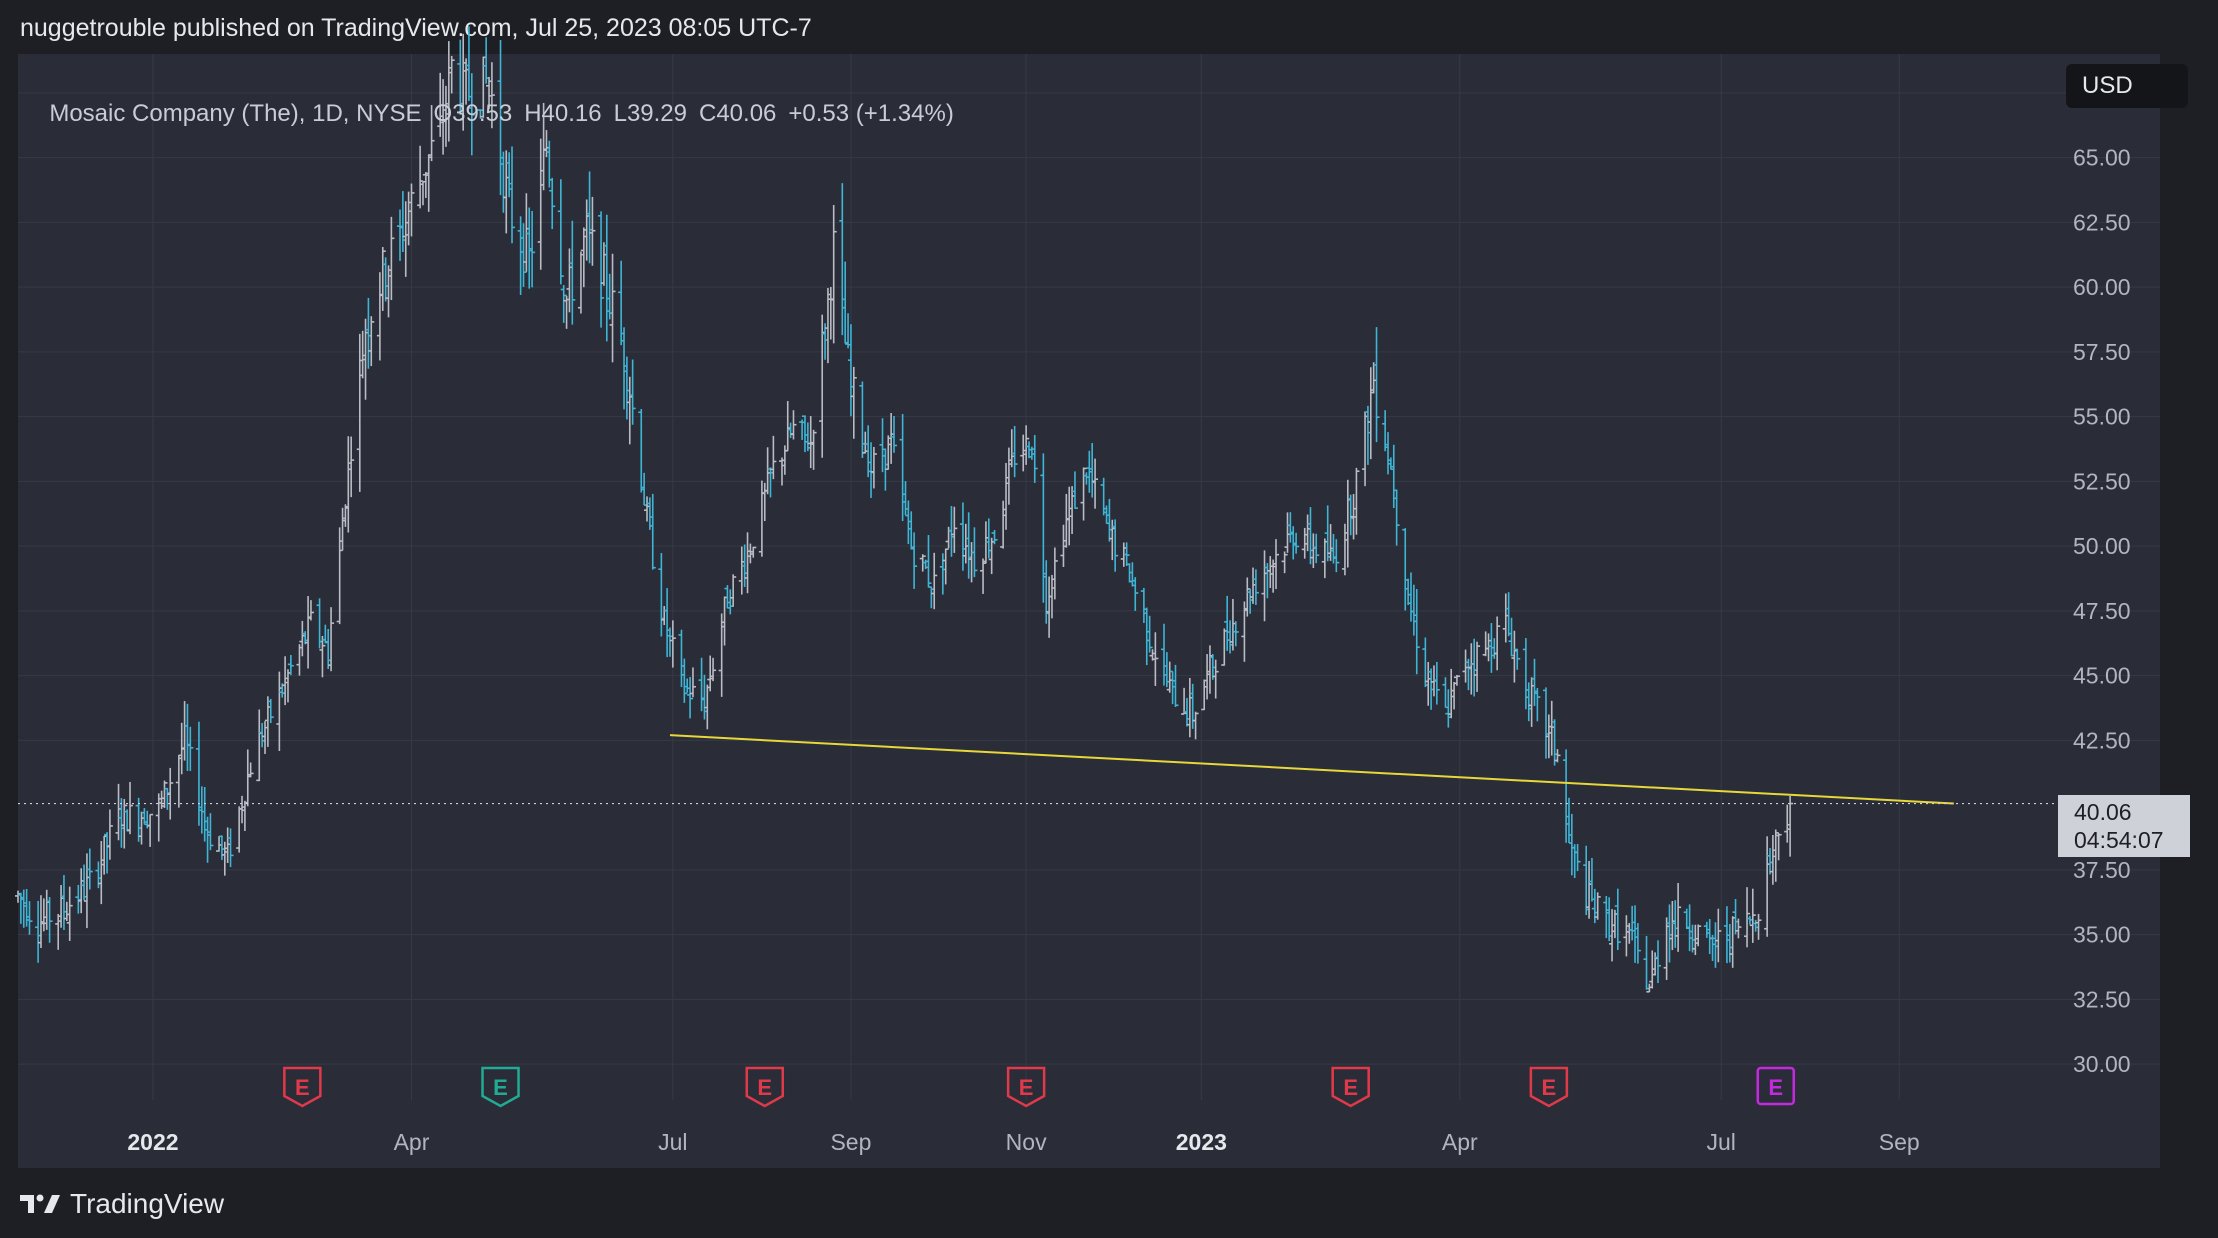  What do you see at coordinates (2102, 740) in the screenshot?
I see `price-tick-label: 42.50` at bounding box center [2102, 740].